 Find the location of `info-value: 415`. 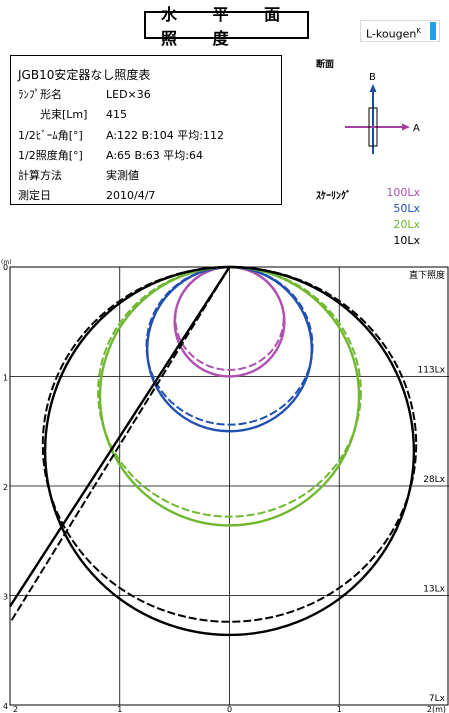

info-value: 415 is located at coordinates (116, 114).